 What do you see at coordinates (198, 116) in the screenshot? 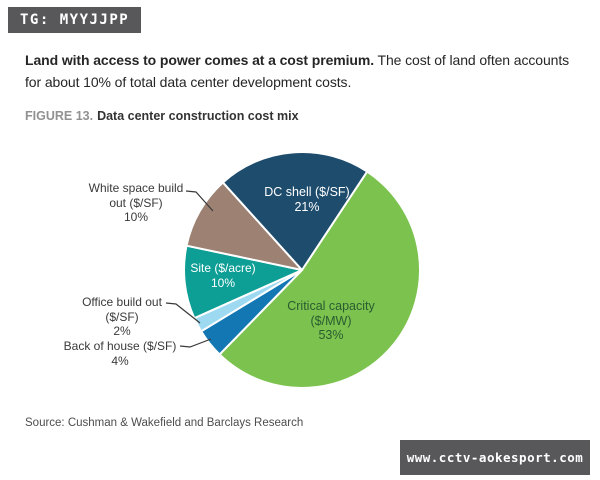
I see `figure-title: Data center construction cost mix` at bounding box center [198, 116].